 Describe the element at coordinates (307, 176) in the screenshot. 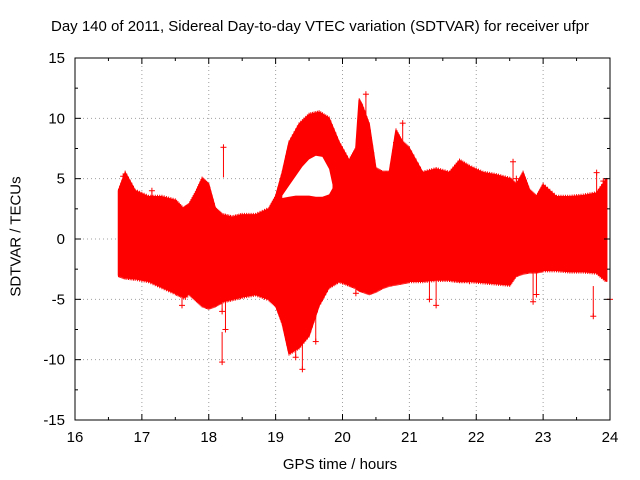

I see `data-gap` at that location.